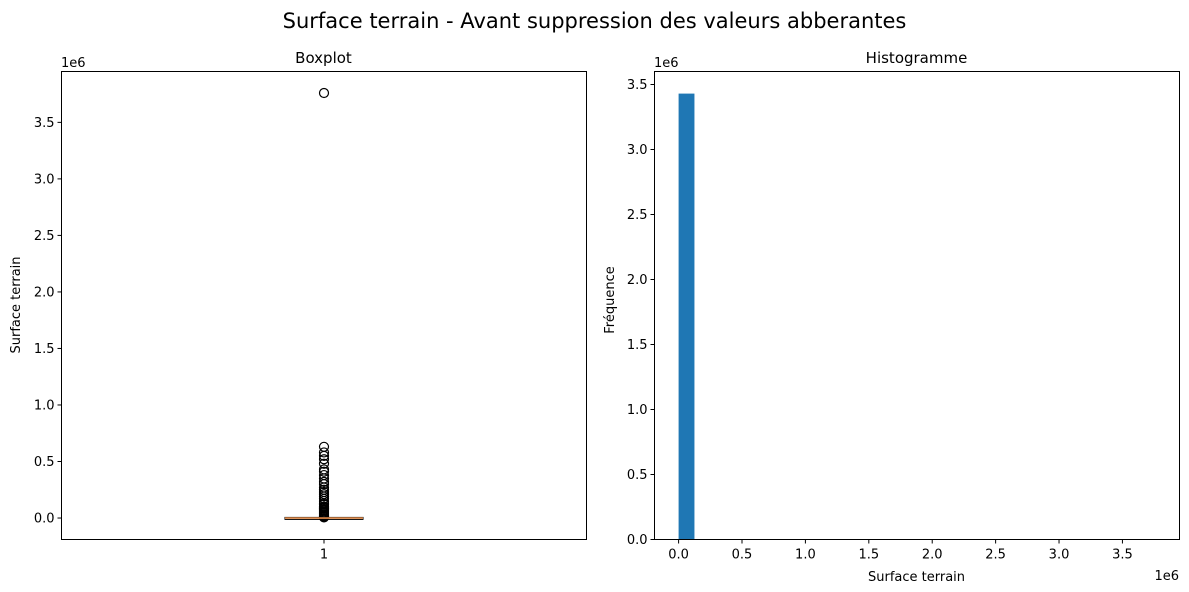 The height and width of the screenshot is (592, 1189). I want to click on histogram-y-axis-label: Fréquence, so click(610, 299).